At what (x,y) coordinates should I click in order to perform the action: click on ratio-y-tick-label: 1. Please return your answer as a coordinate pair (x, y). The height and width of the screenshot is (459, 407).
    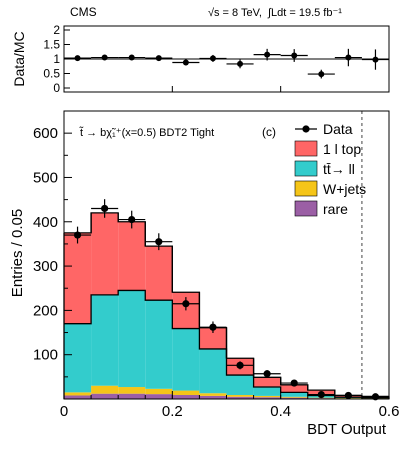
    Looking at the image, I should click on (56, 59).